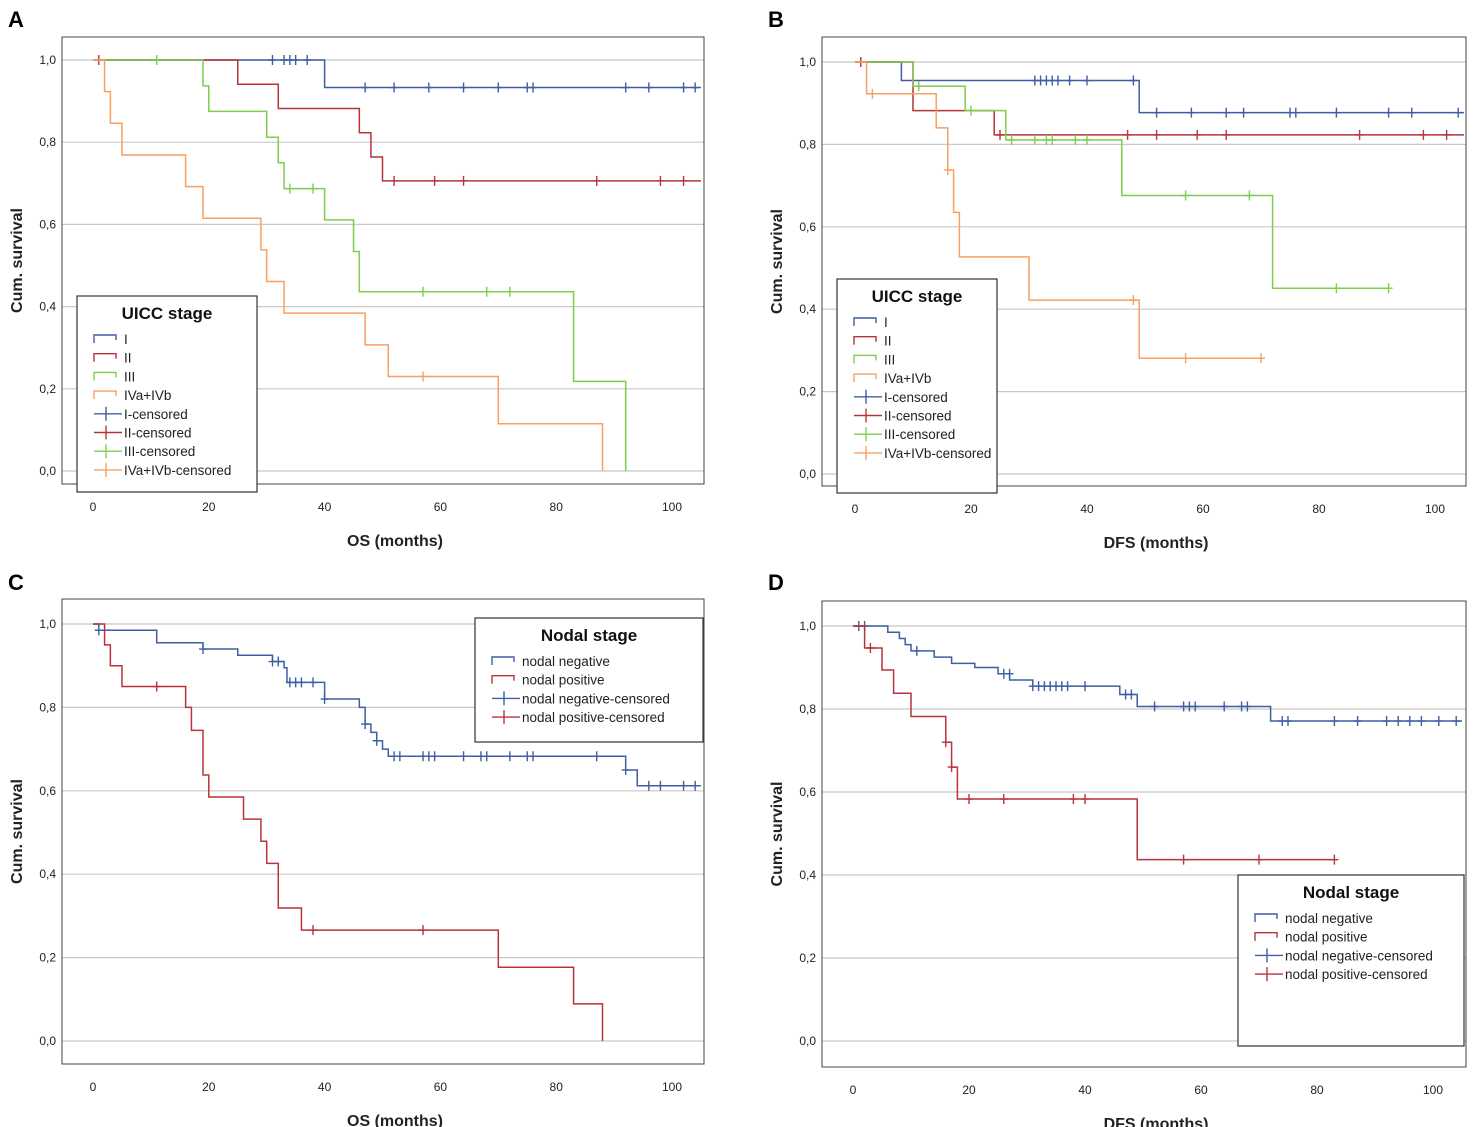 This screenshot has height=1127, width=1476. I want to click on y-tick-label: 0,2, so click(47, 389).